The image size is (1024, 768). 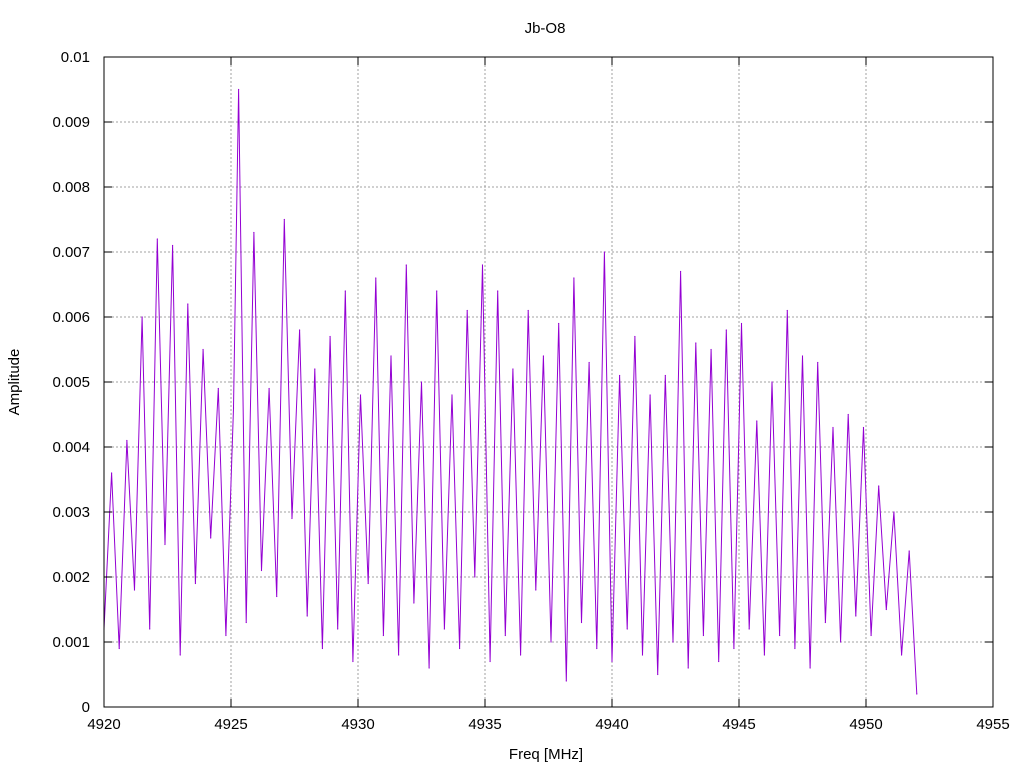 What do you see at coordinates (865, 724) in the screenshot?
I see `x-tick-label: 4950` at bounding box center [865, 724].